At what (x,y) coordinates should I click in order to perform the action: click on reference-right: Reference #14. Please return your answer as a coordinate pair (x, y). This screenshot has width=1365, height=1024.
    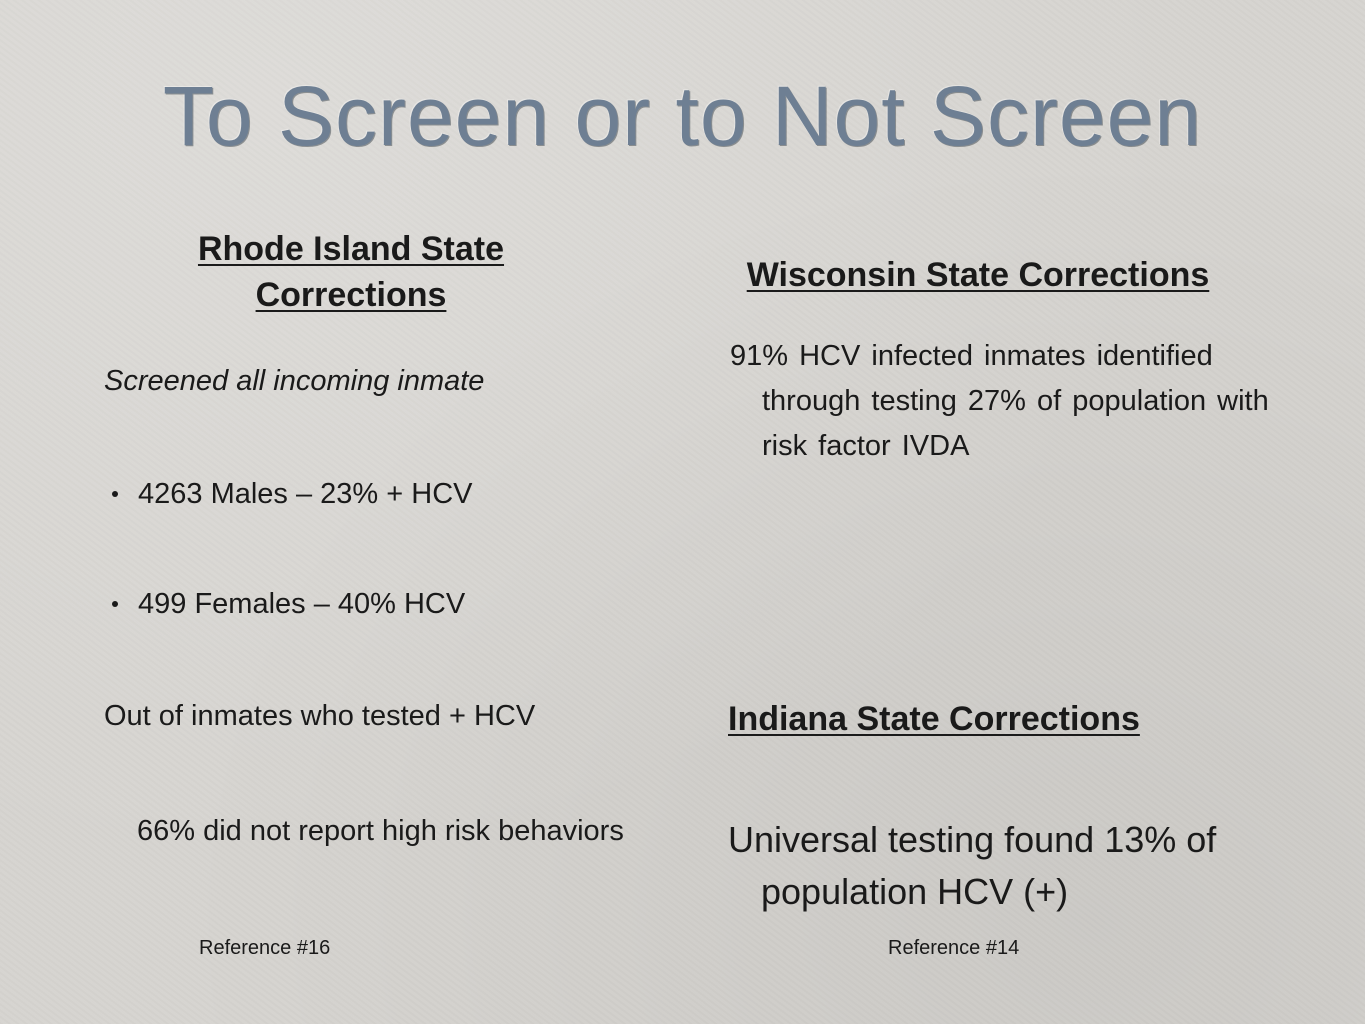
    Looking at the image, I should click on (954, 948).